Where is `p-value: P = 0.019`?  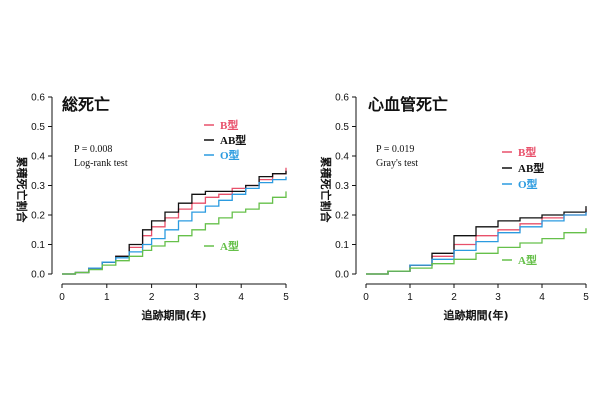 p-value: P = 0.019 is located at coordinates (395, 149).